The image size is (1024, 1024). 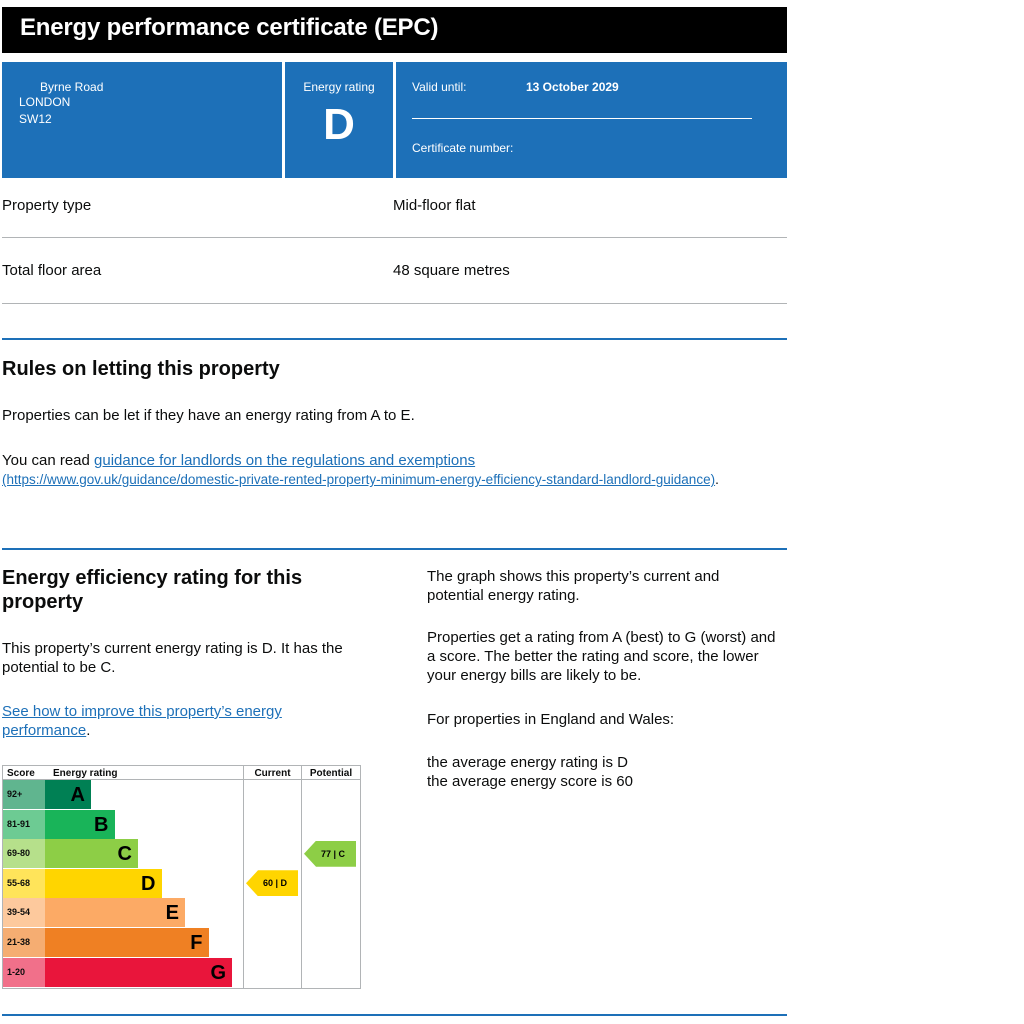 I want to click on address-panel, so click(x=142, y=120).